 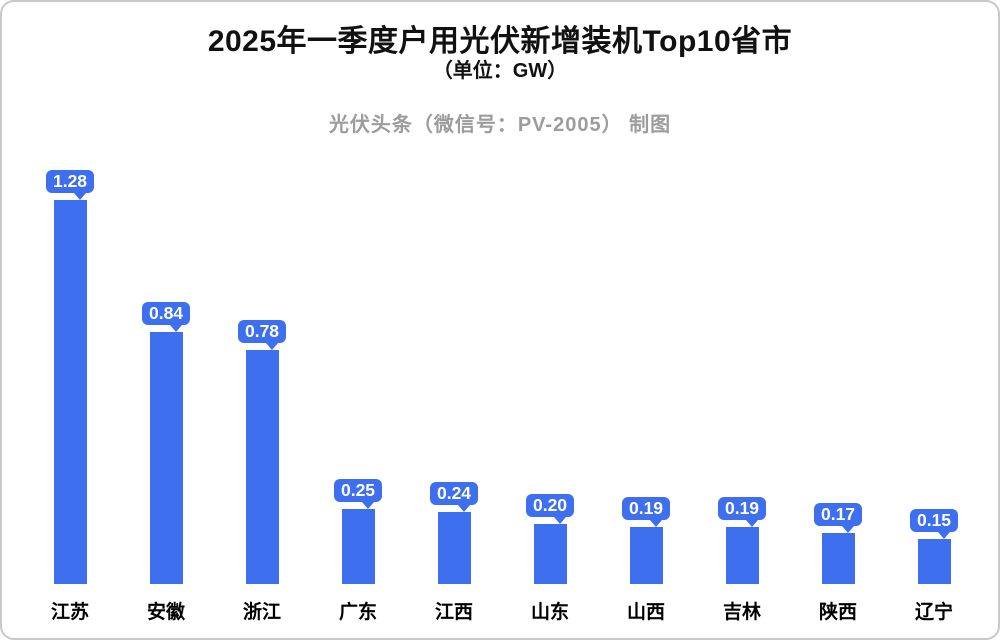 What do you see at coordinates (166, 313) in the screenshot?
I see `value-badge: 0.84` at bounding box center [166, 313].